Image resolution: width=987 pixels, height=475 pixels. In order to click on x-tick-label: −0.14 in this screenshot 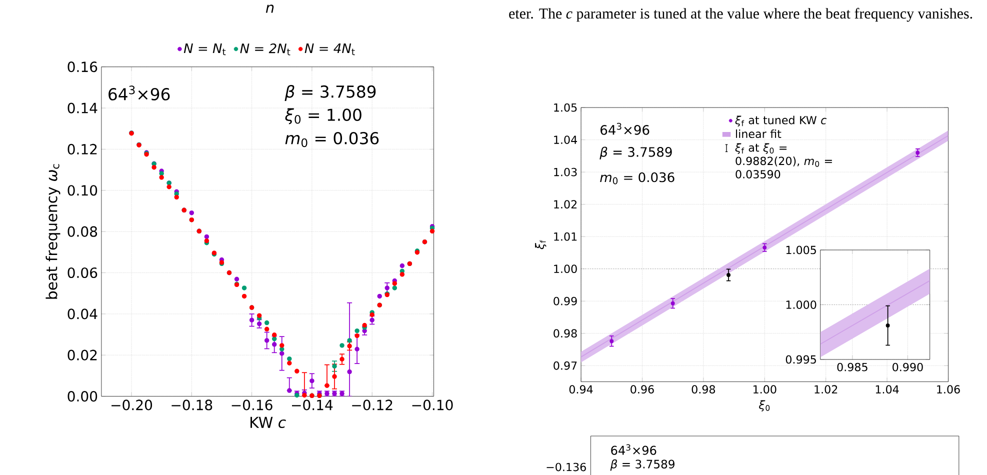, I will do `click(312, 405)`.